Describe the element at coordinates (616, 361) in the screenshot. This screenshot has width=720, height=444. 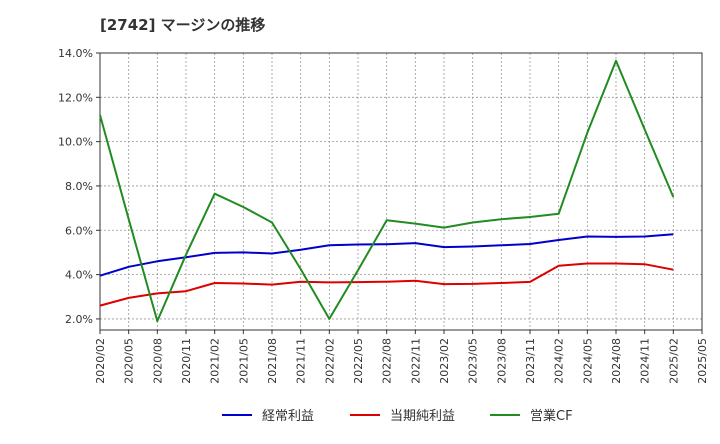
I see `x-tick-label: 2024/08` at that location.